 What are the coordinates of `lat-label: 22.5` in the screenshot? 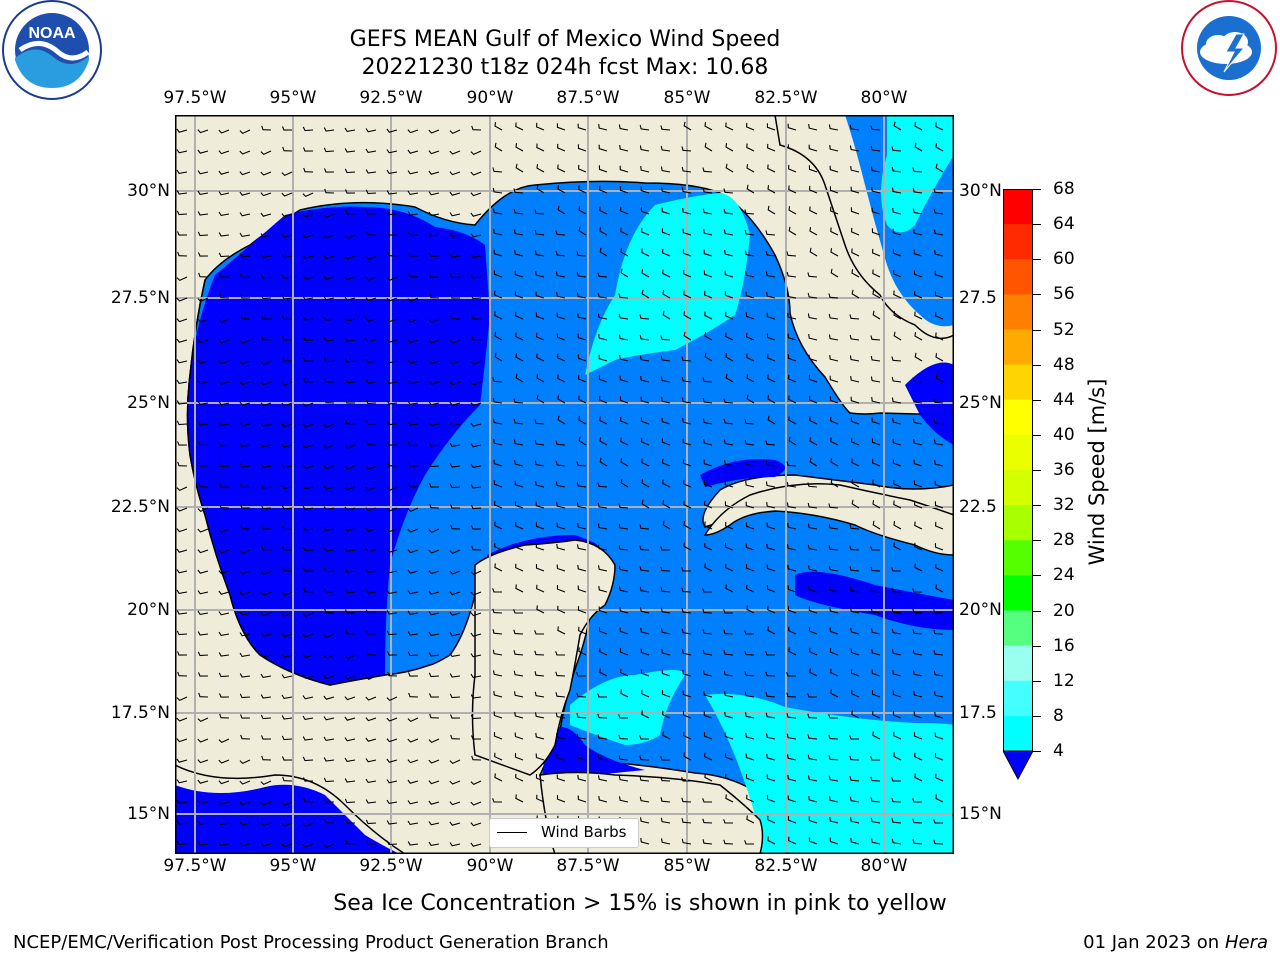 It's located at (978, 507).